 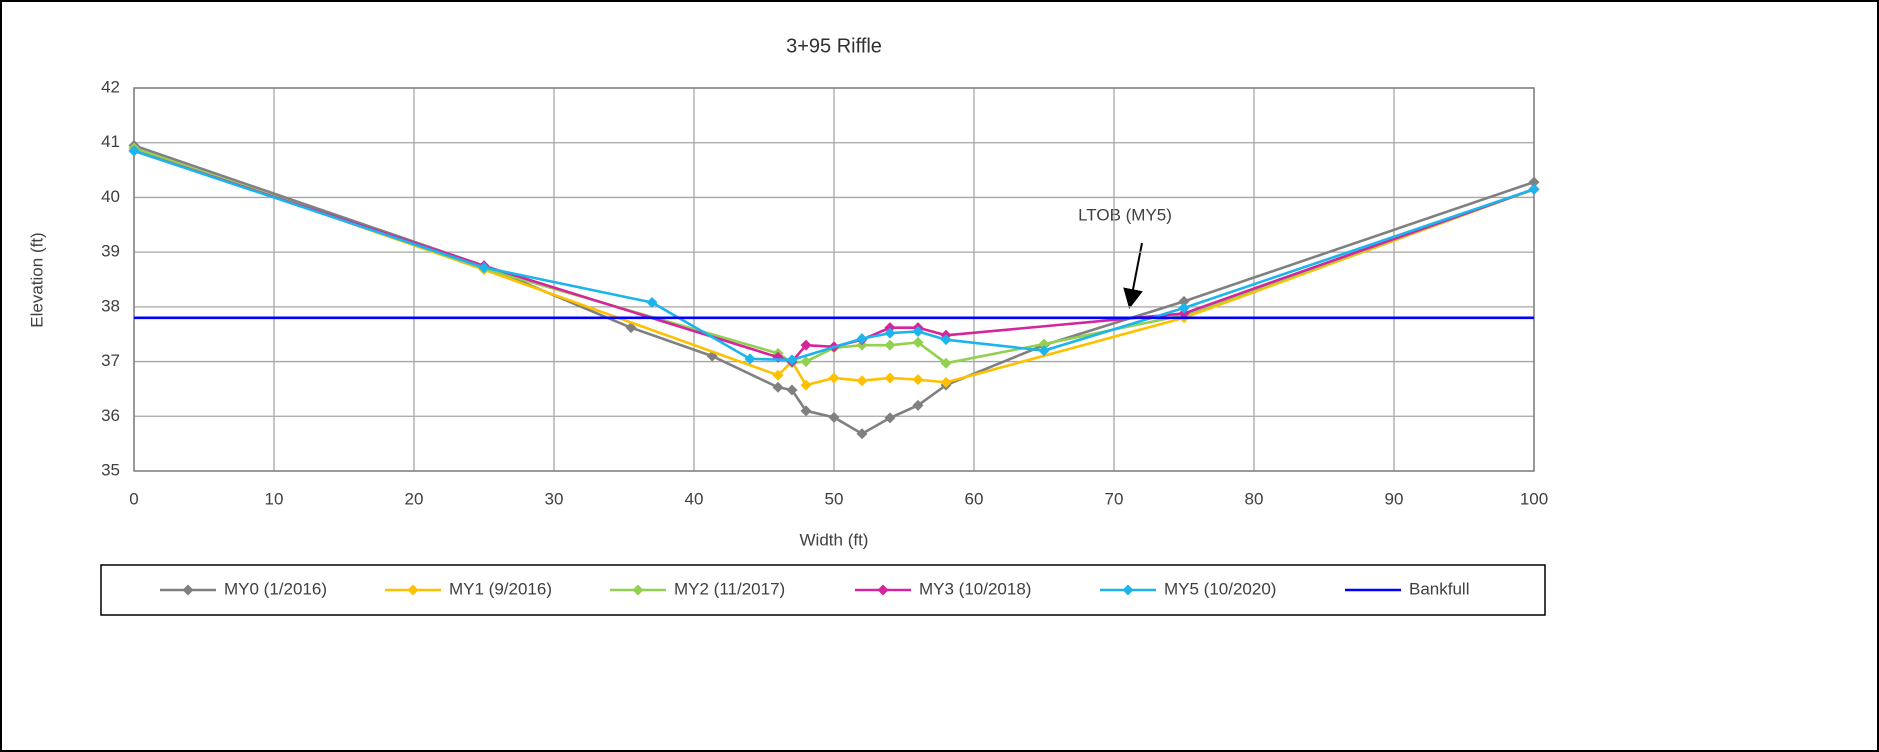 What do you see at coordinates (975, 588) in the screenshot?
I see `legend-label: MY3 (10/2018)` at bounding box center [975, 588].